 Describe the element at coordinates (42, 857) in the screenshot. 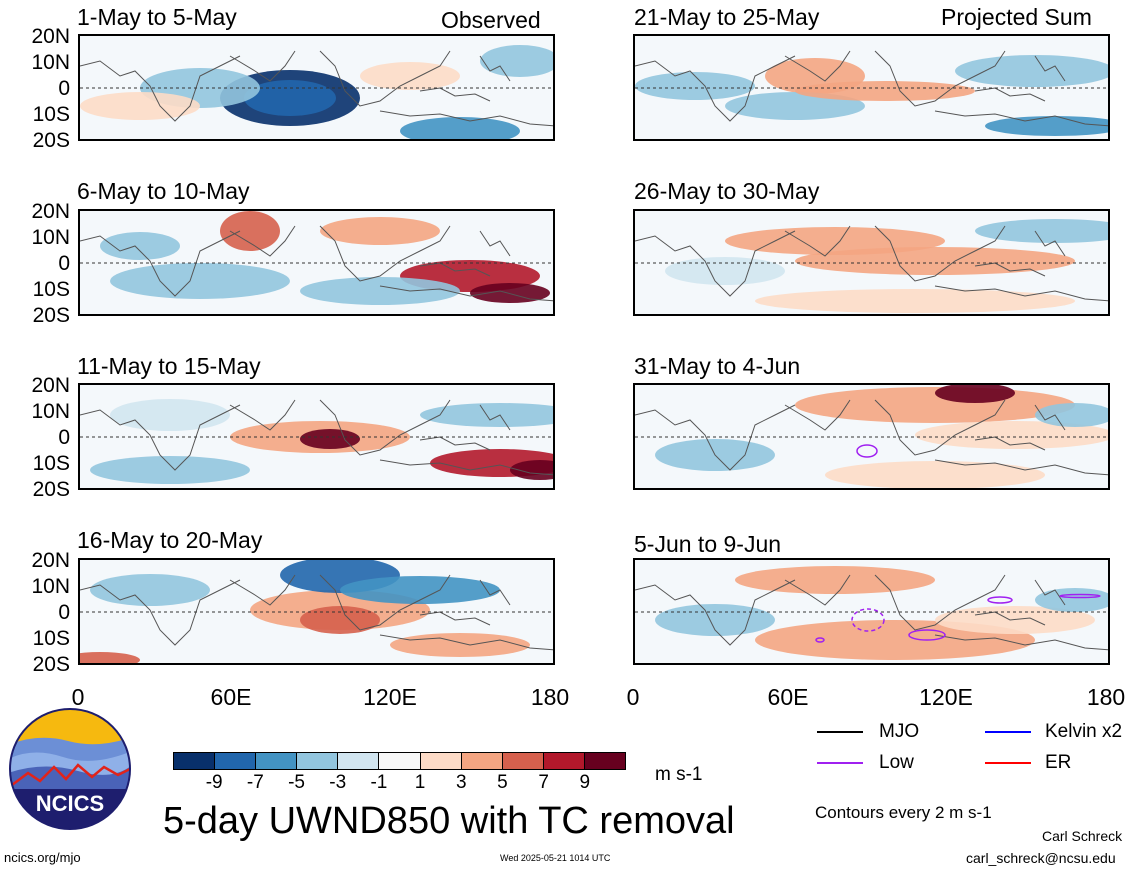

I see `site-link: ncics.org/mjo` at that location.